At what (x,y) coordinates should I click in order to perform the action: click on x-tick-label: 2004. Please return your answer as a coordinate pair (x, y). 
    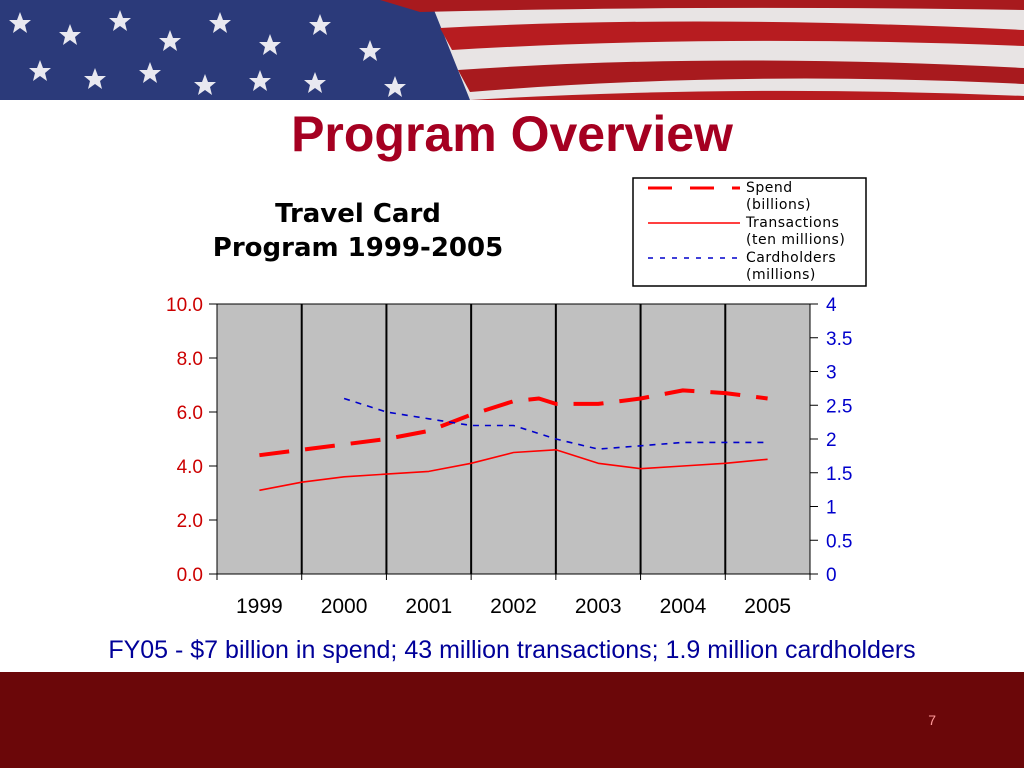
    Looking at the image, I should click on (683, 606).